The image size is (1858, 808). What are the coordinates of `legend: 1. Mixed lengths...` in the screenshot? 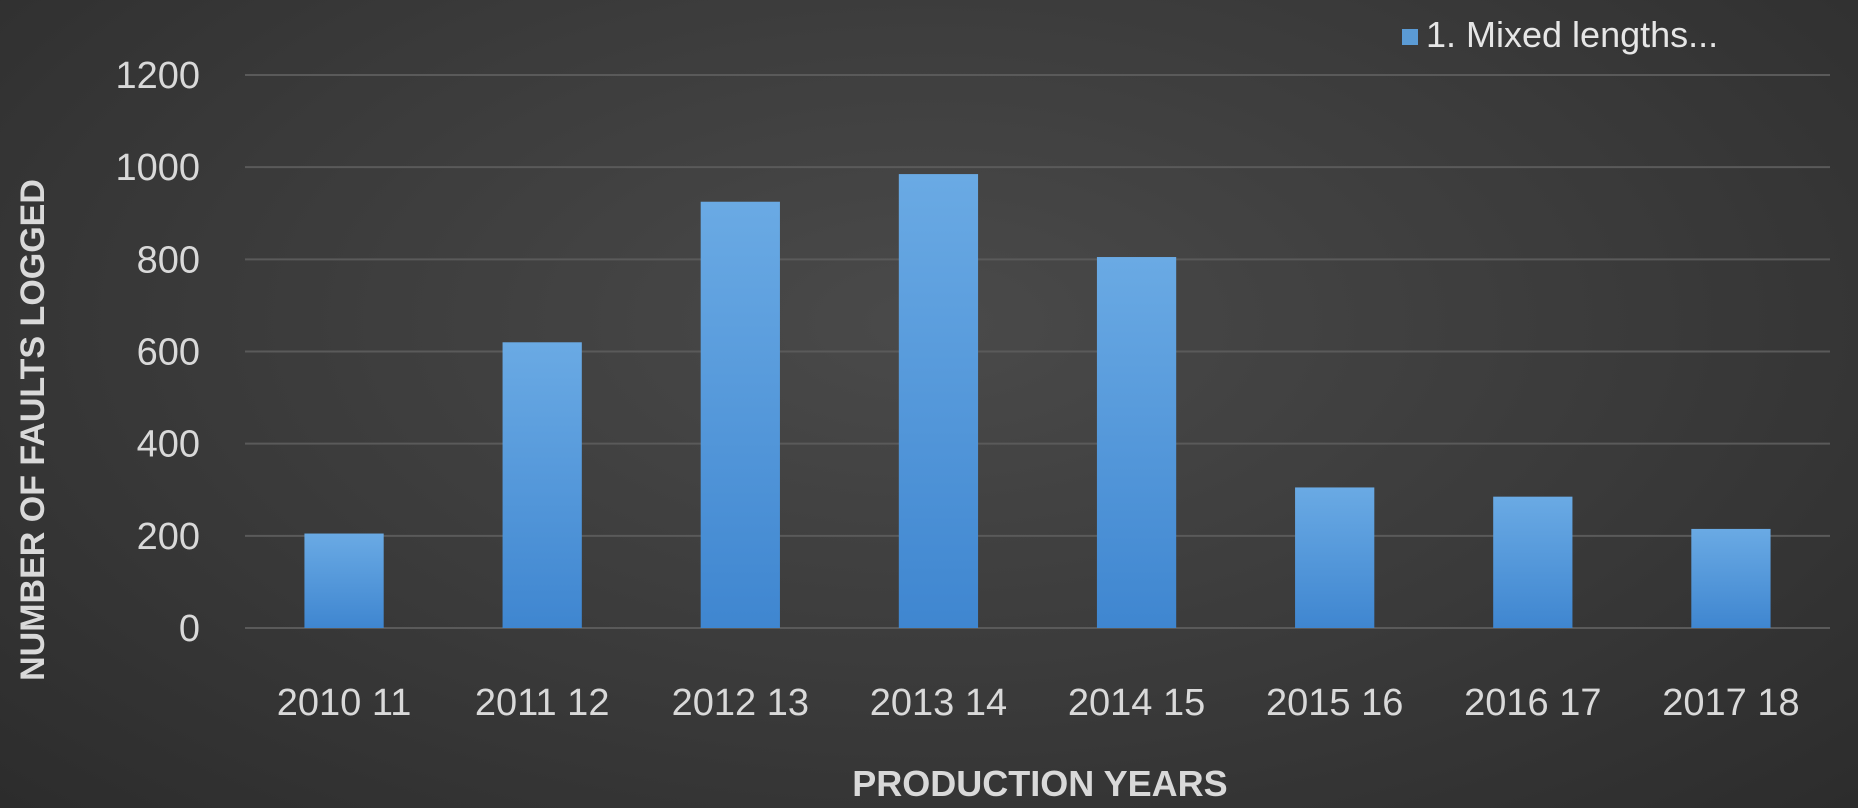 It's located at (1560, 34).